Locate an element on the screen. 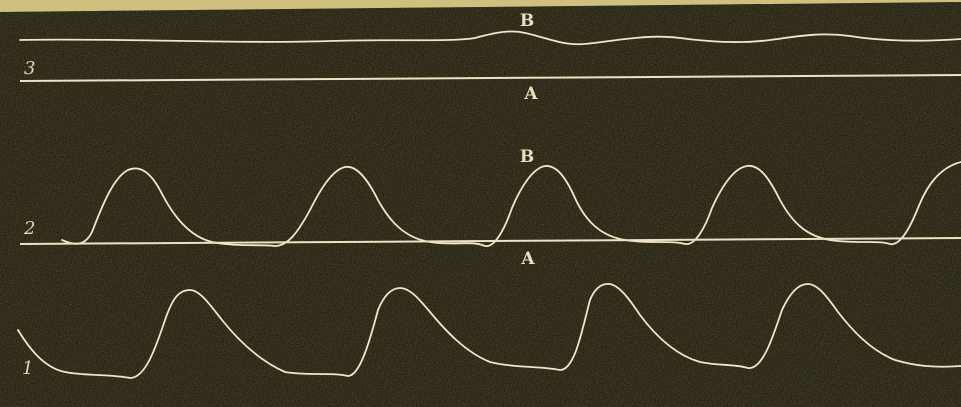 Image resolution: width=961 pixels, height=407 pixels. trace-3-upper-label: B is located at coordinates (527, 21).